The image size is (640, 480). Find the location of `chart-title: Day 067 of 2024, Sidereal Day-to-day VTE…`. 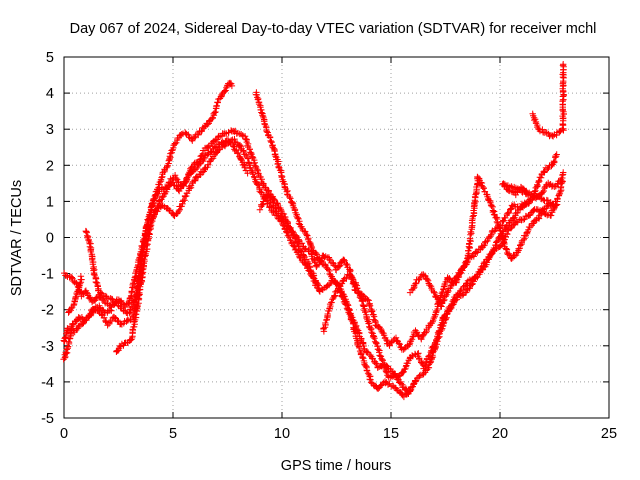

chart-title: Day 067 of 2024, Sidereal Day-to-day VTE… is located at coordinates (333, 29).